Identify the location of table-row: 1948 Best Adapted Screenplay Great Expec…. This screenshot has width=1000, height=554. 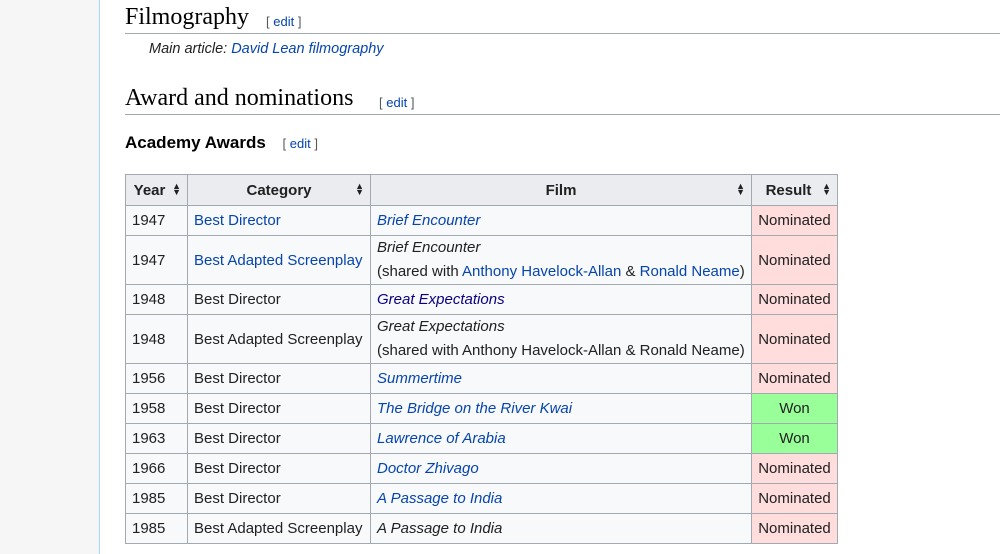
(481, 339).